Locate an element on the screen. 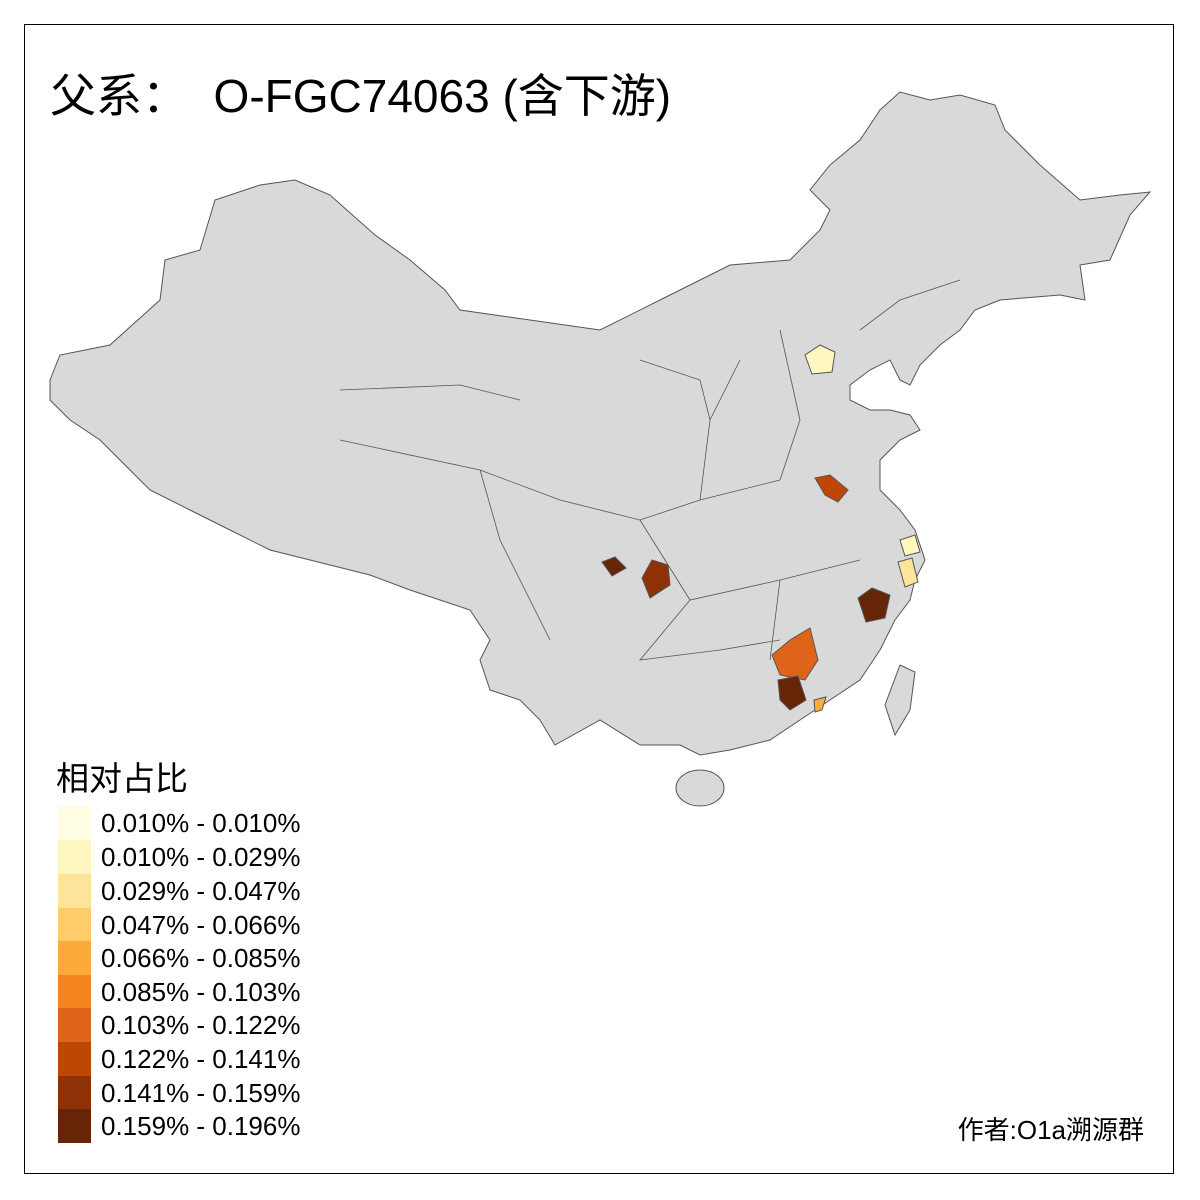 This screenshot has height=1200, width=1200. region-zhejiang is located at coordinates (874, 605).